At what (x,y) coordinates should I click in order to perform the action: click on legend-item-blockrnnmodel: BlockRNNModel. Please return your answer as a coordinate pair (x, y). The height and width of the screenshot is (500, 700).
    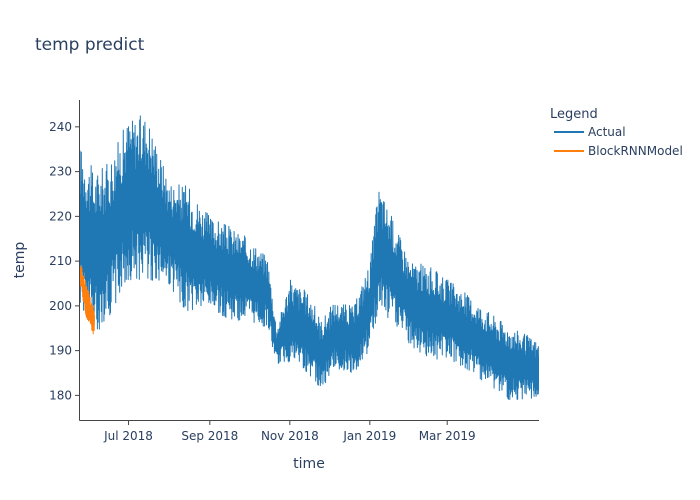
    Looking at the image, I should click on (618, 151).